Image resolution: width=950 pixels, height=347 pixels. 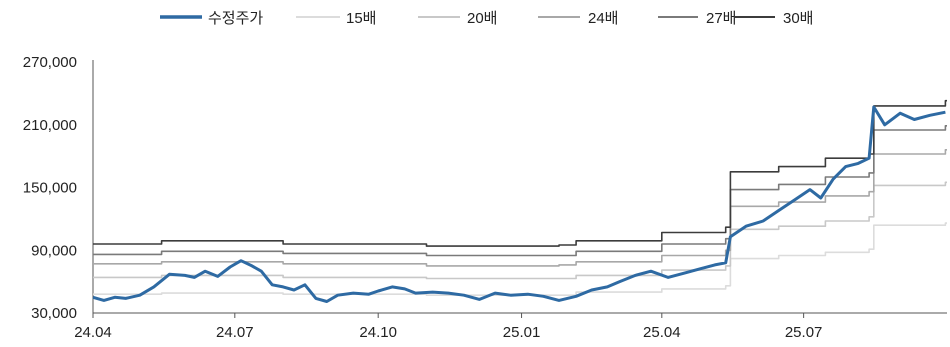 I want to click on x-tick-label: 25.04, so click(x=662, y=332).